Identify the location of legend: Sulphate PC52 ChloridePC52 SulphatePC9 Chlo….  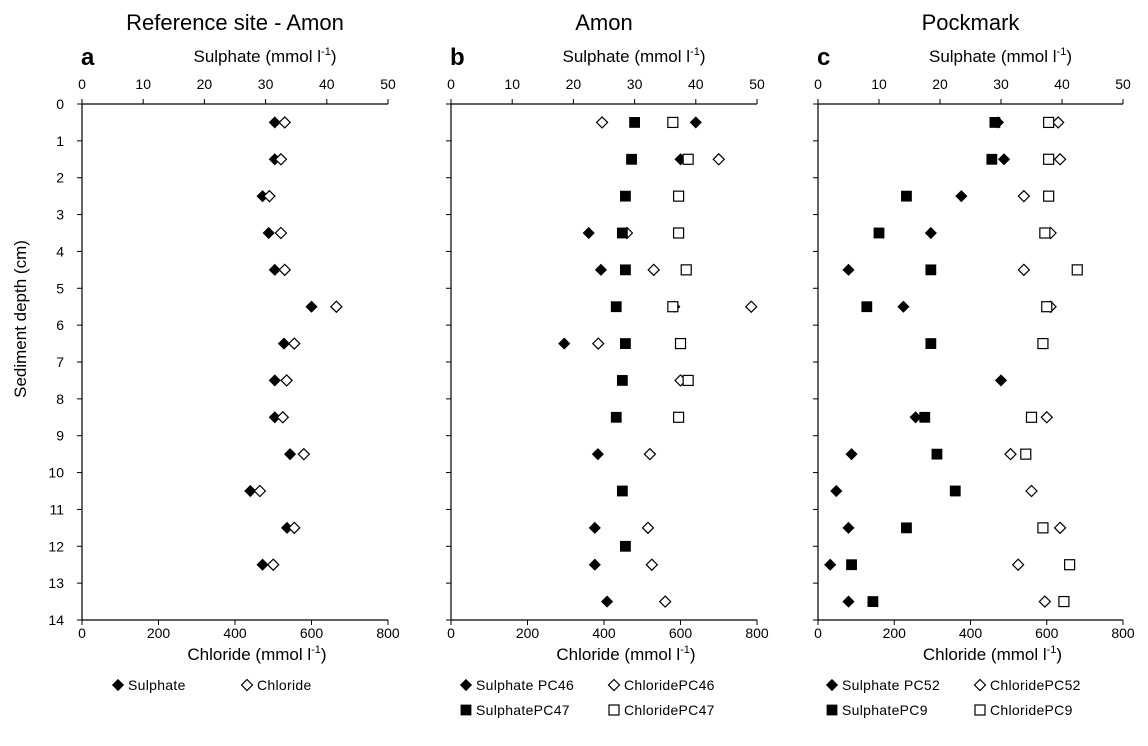
(952, 697).